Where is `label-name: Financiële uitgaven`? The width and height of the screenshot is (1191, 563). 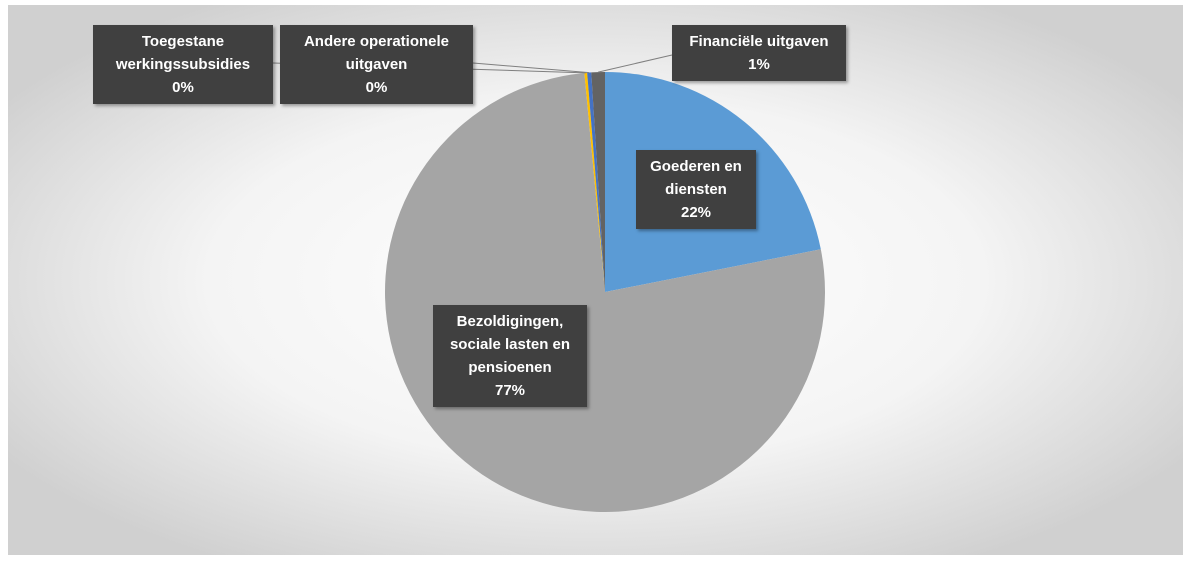 label-name: Financiële uitgaven is located at coordinates (759, 41).